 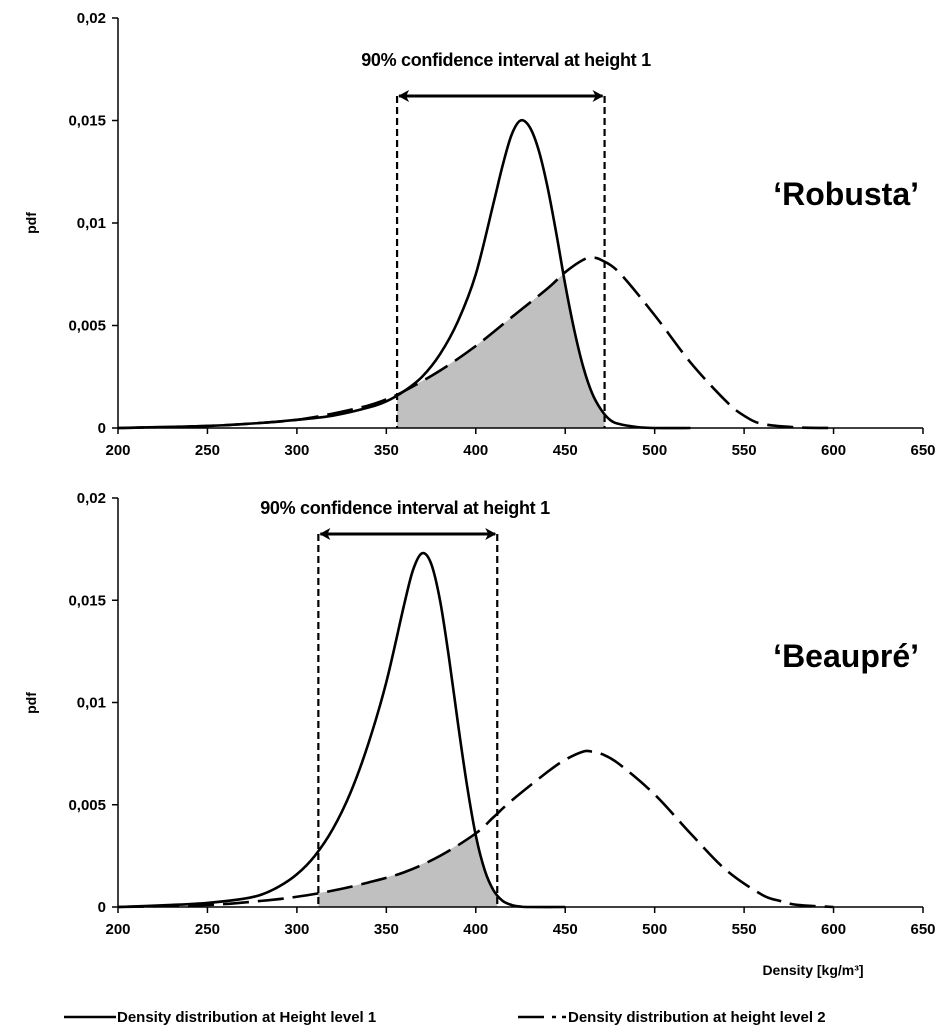 What do you see at coordinates (246, 1017) in the screenshot?
I see `legend-label-height-1: Density distribution at Height level 1` at bounding box center [246, 1017].